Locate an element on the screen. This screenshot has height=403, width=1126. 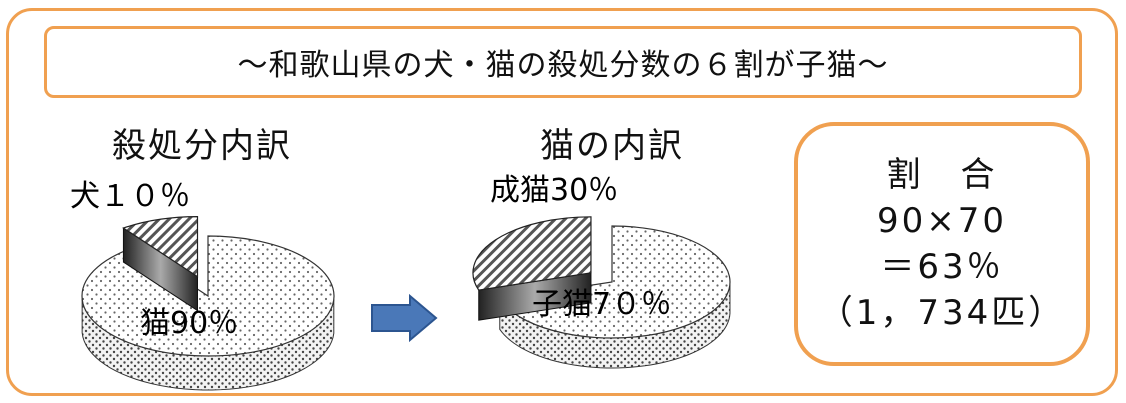
pie1-label-cat: 猫90％ is located at coordinates (189, 323).